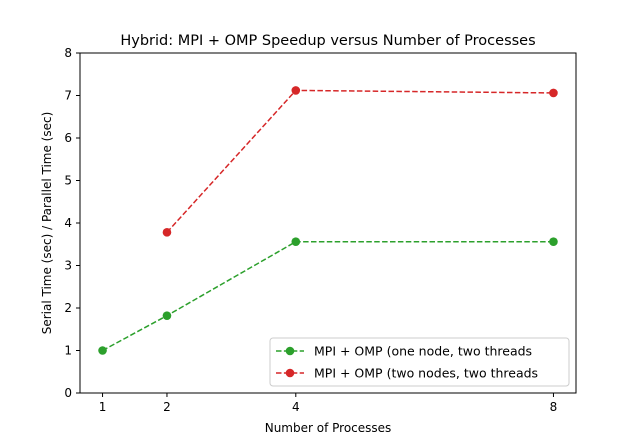 The height and width of the screenshot is (441, 640). What do you see at coordinates (328, 403) in the screenshot?
I see `x-axis: 1 2 4 8` at bounding box center [328, 403].